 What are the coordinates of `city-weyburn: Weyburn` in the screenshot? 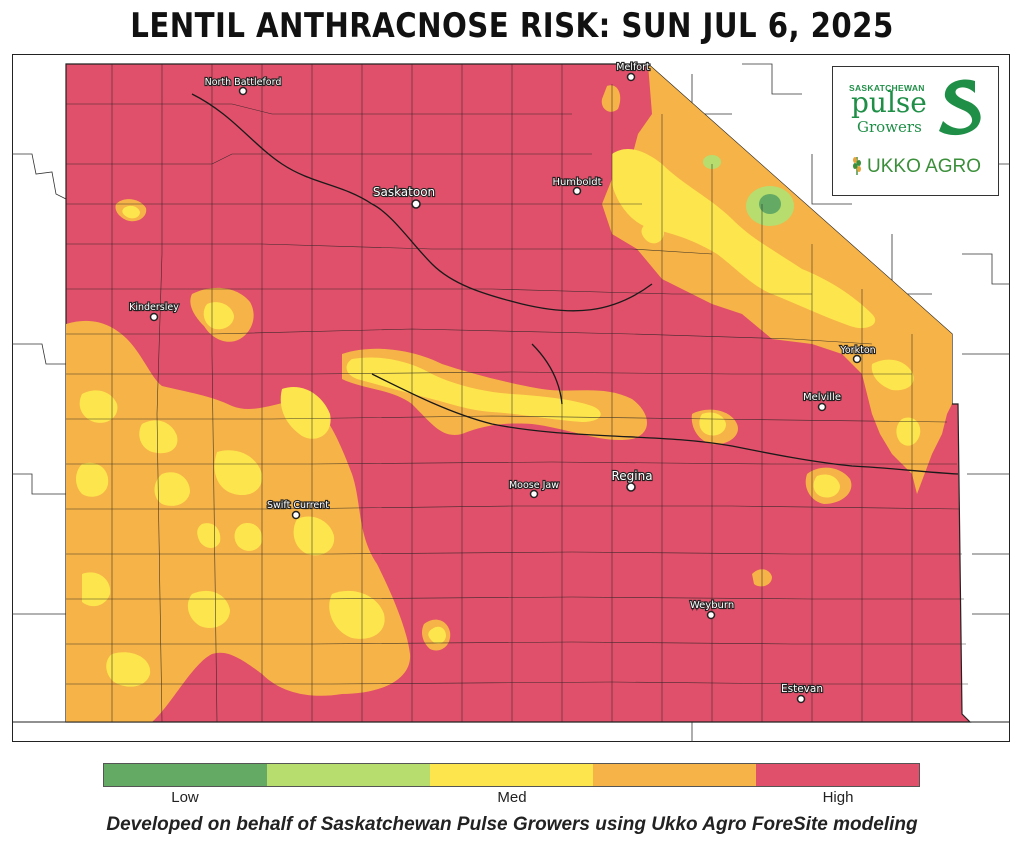 It's located at (712, 609).